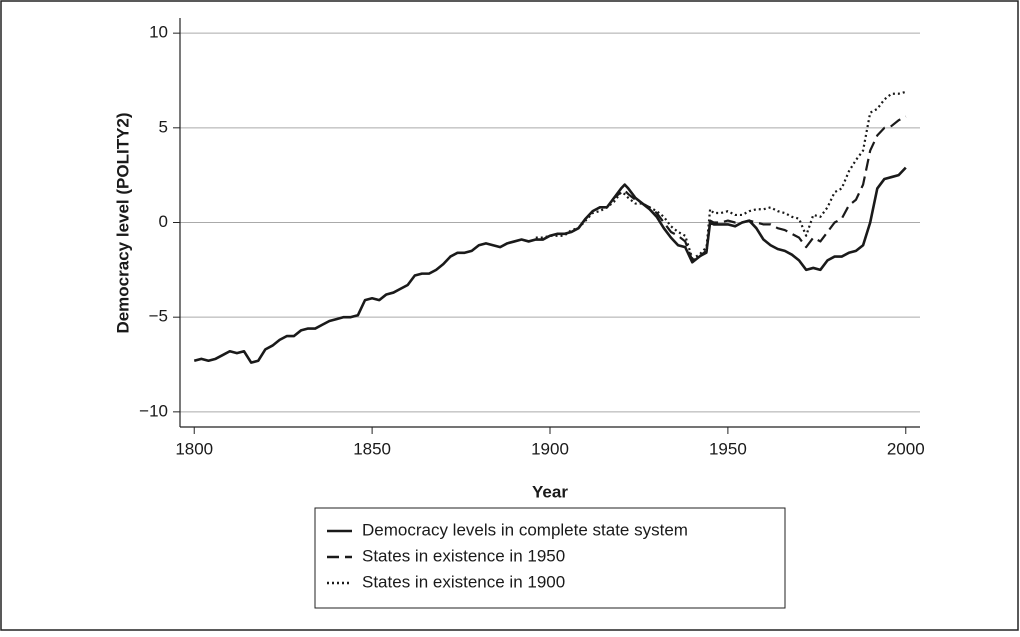 The height and width of the screenshot is (637, 1020). What do you see at coordinates (463, 581) in the screenshot?
I see `legend-label: States in existence in 1900` at bounding box center [463, 581].